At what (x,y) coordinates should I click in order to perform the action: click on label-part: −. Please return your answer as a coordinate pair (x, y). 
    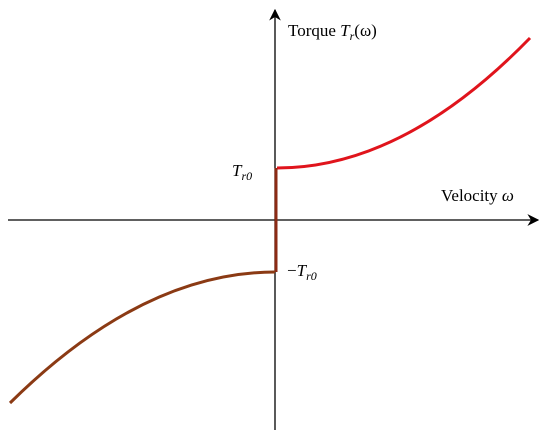
    Looking at the image, I should click on (292, 270).